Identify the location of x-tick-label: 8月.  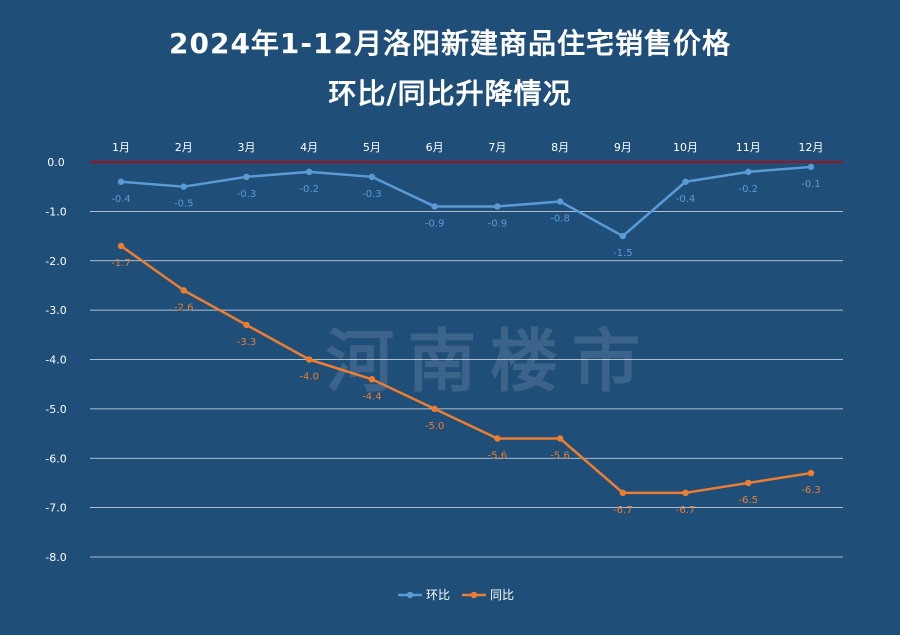
(560, 147).